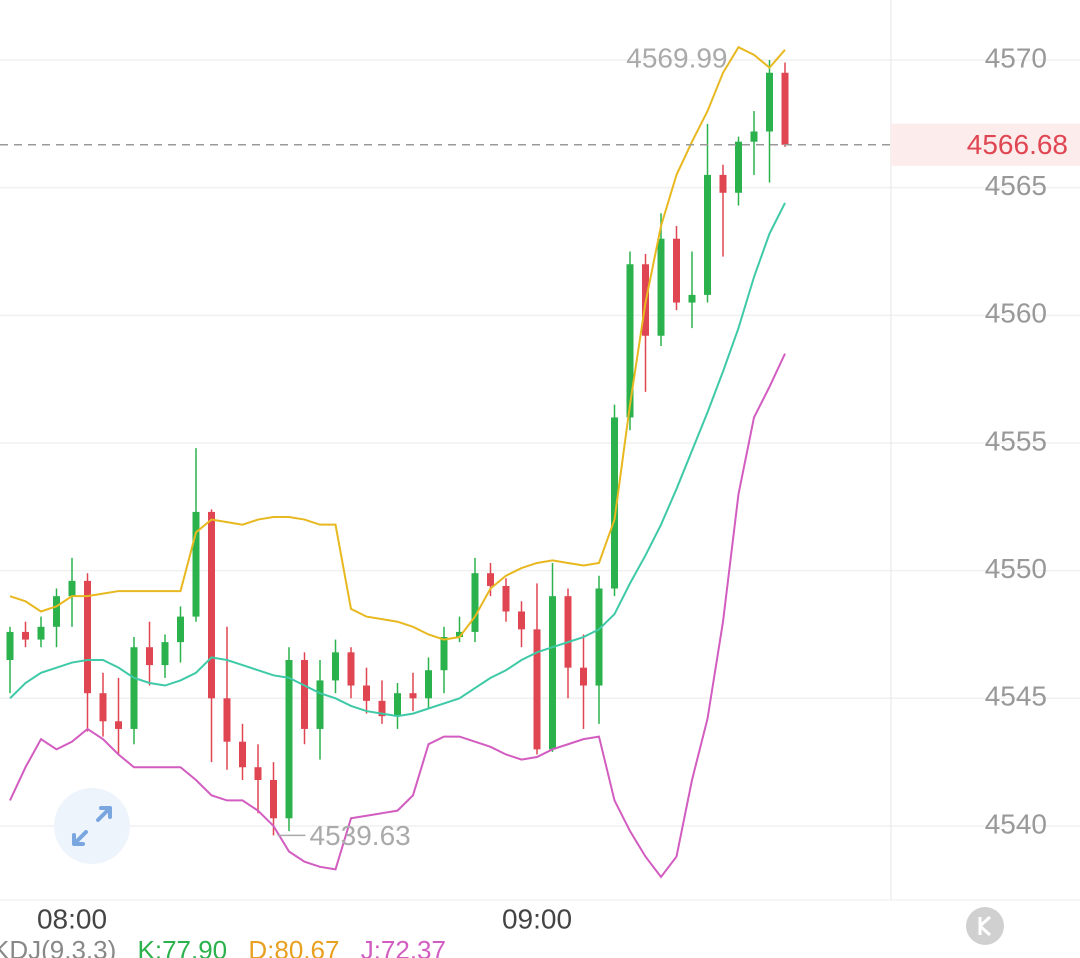  Describe the element at coordinates (676, 58) in the screenshot. I see `max-label: 4569.99` at that location.